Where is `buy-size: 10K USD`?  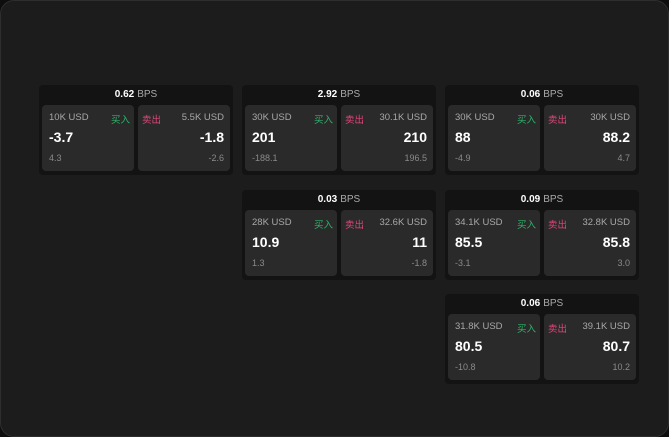
buy-size: 10K USD is located at coordinates (69, 117).